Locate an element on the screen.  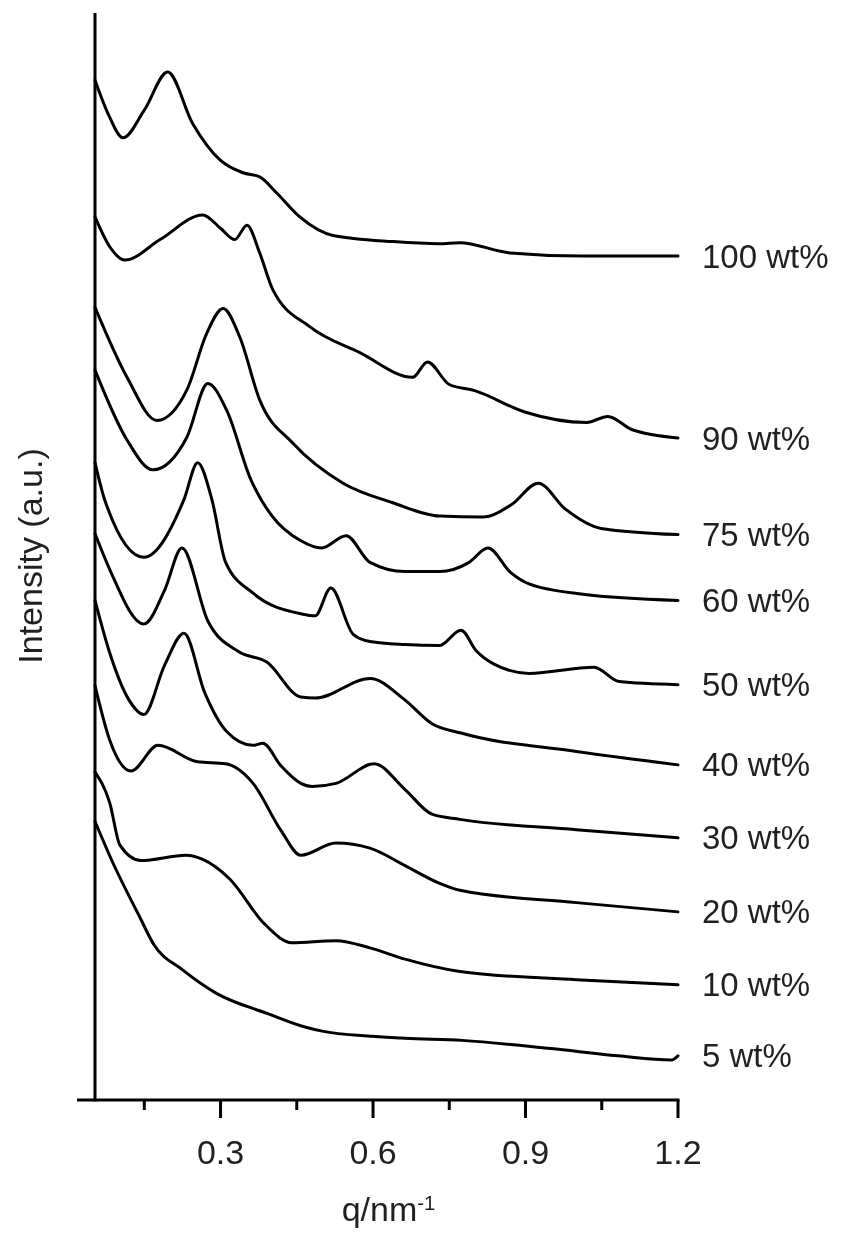
series-label: 5 wt% is located at coordinates (747, 1056).